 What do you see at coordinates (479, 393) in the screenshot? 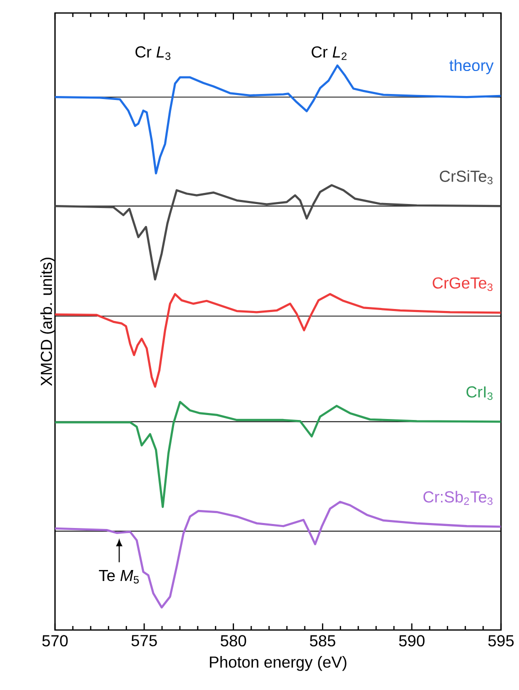
I see `series-label: CrI$_{3}$` at bounding box center [479, 393].